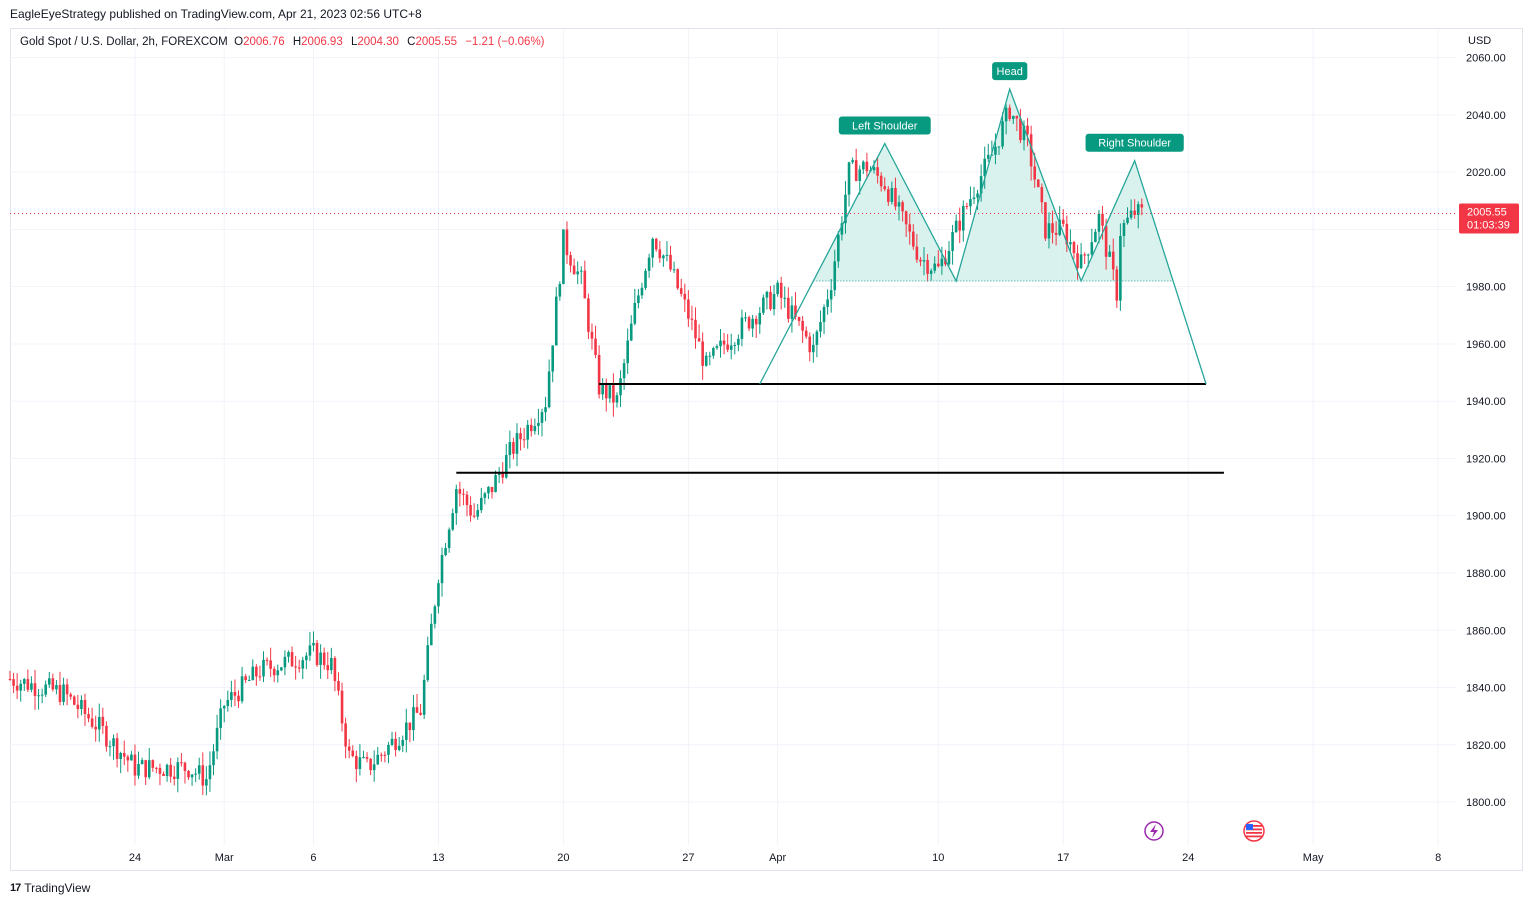  What do you see at coordinates (1204, 831) in the screenshot?
I see `chart-icons` at bounding box center [1204, 831].